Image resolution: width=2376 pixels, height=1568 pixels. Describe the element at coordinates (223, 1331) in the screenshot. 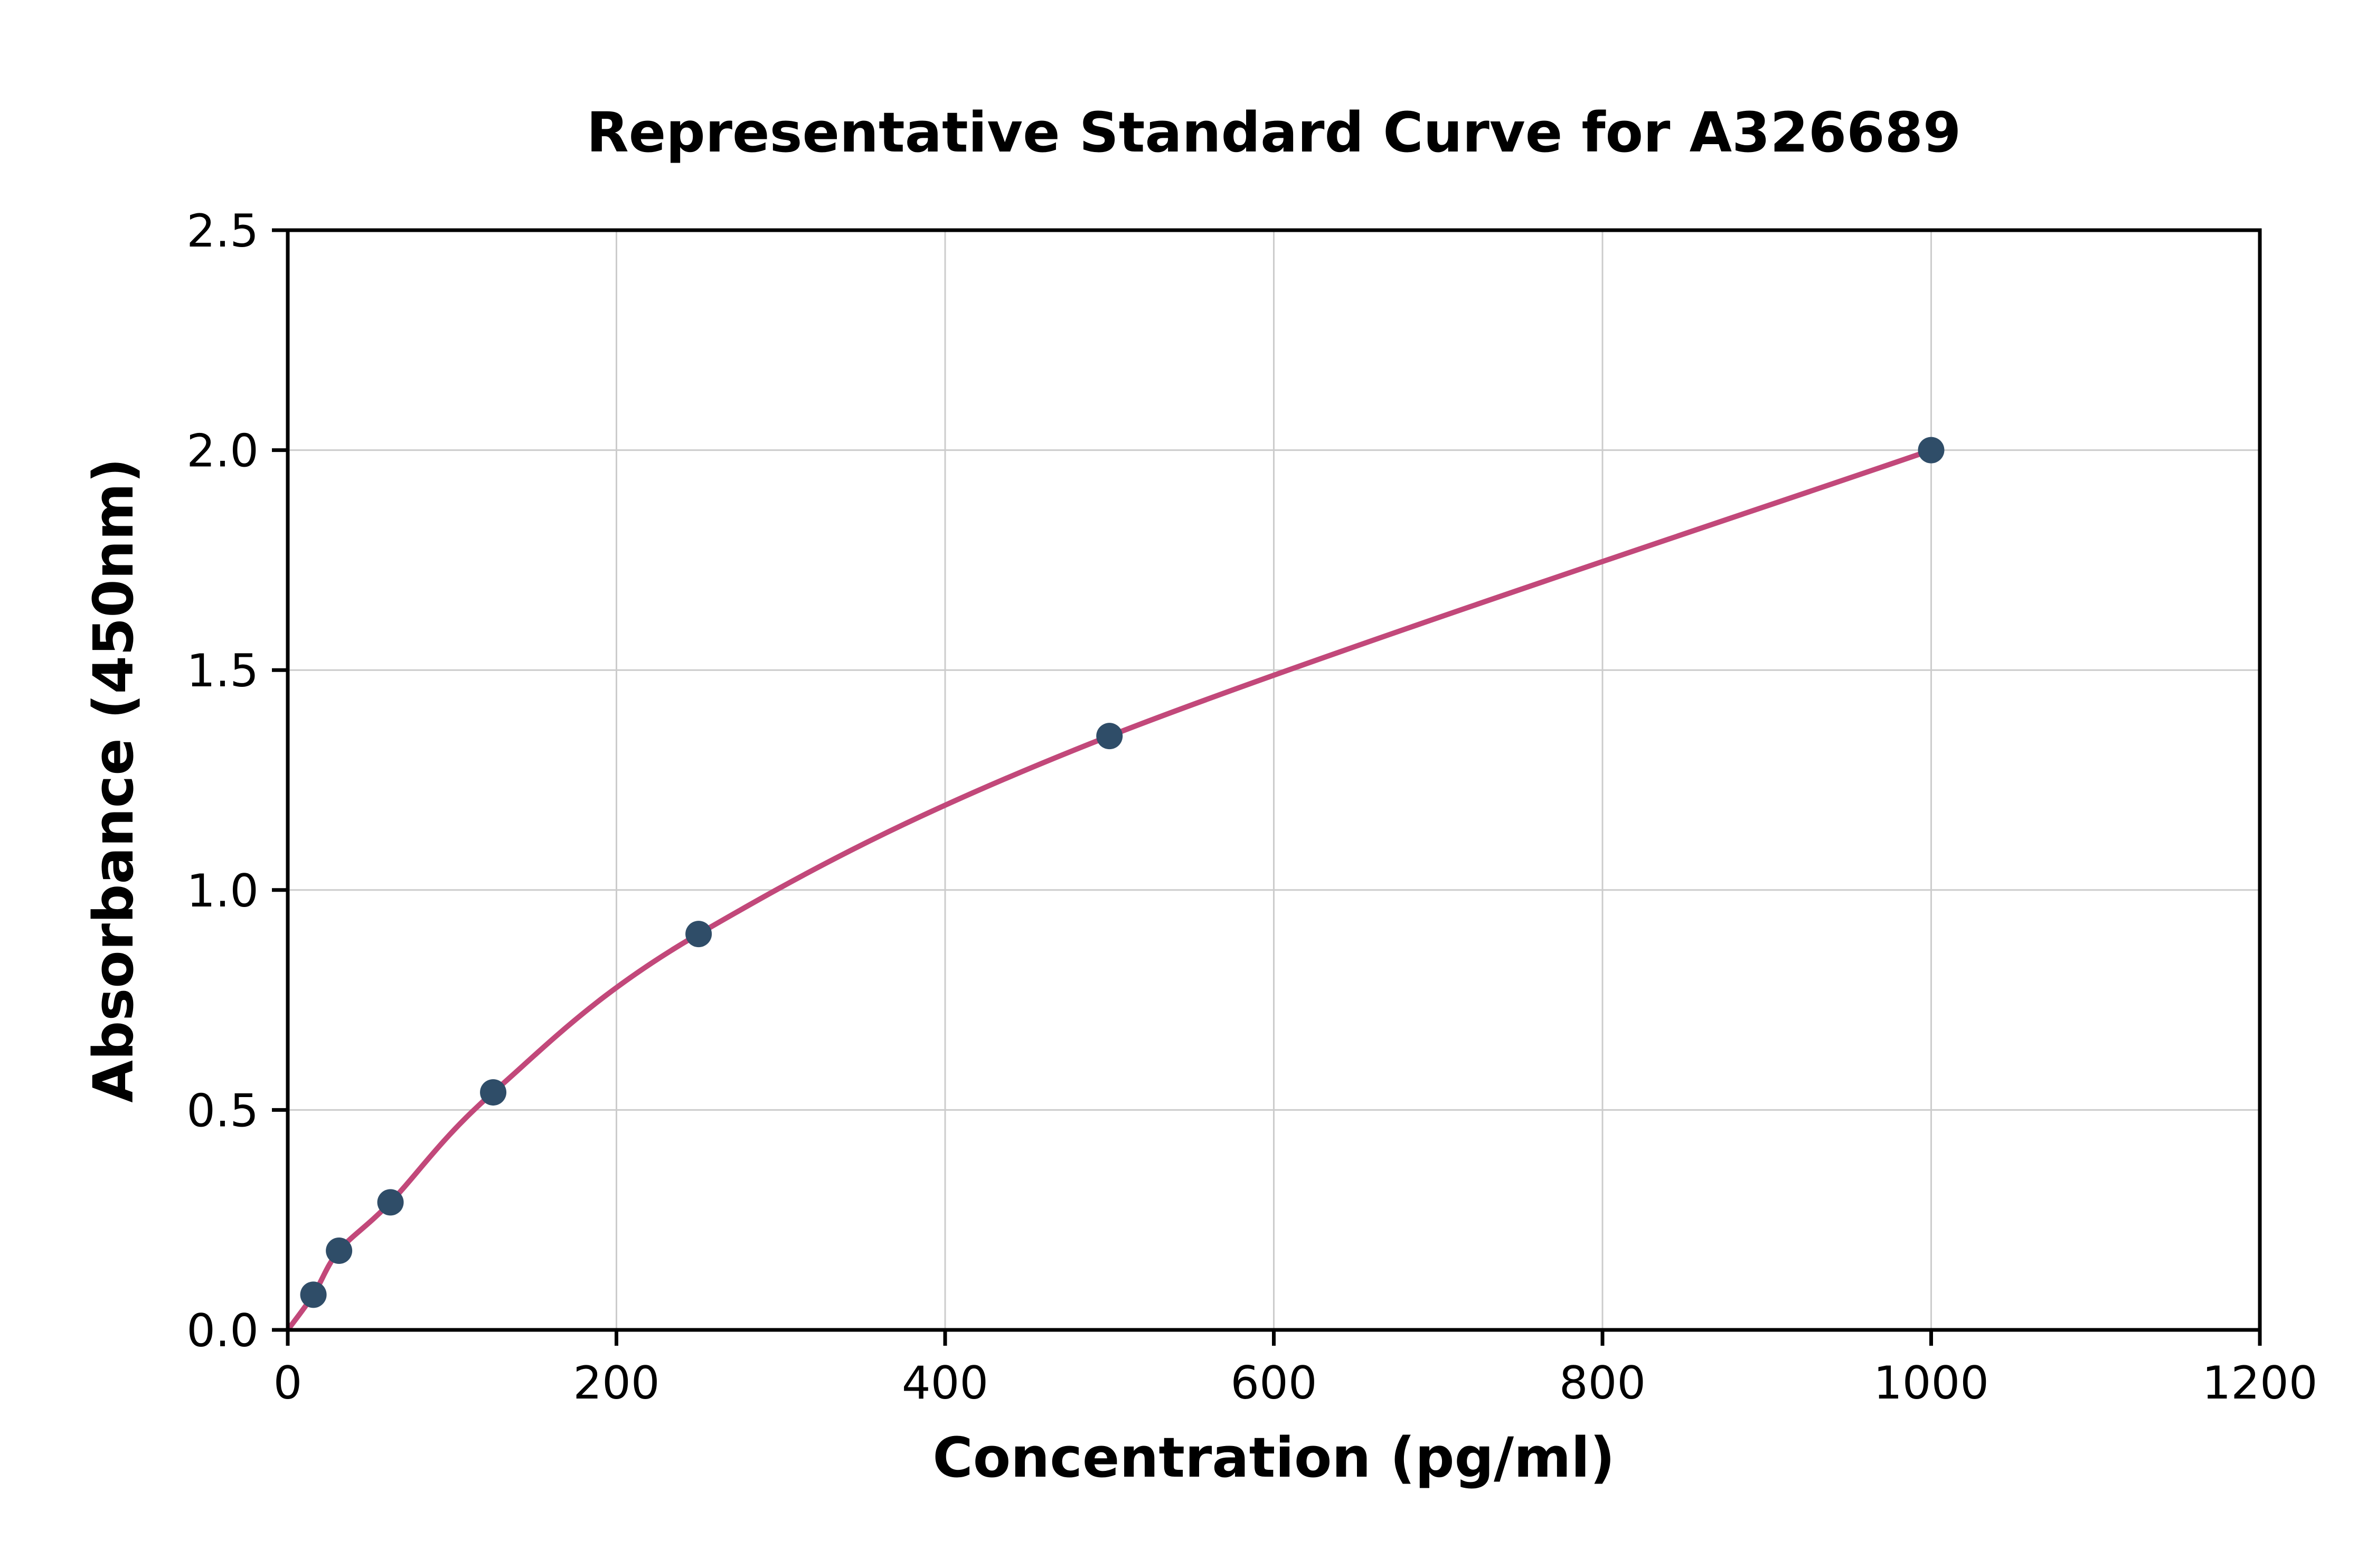

I see `y-tick-label: 0.0` at that location.